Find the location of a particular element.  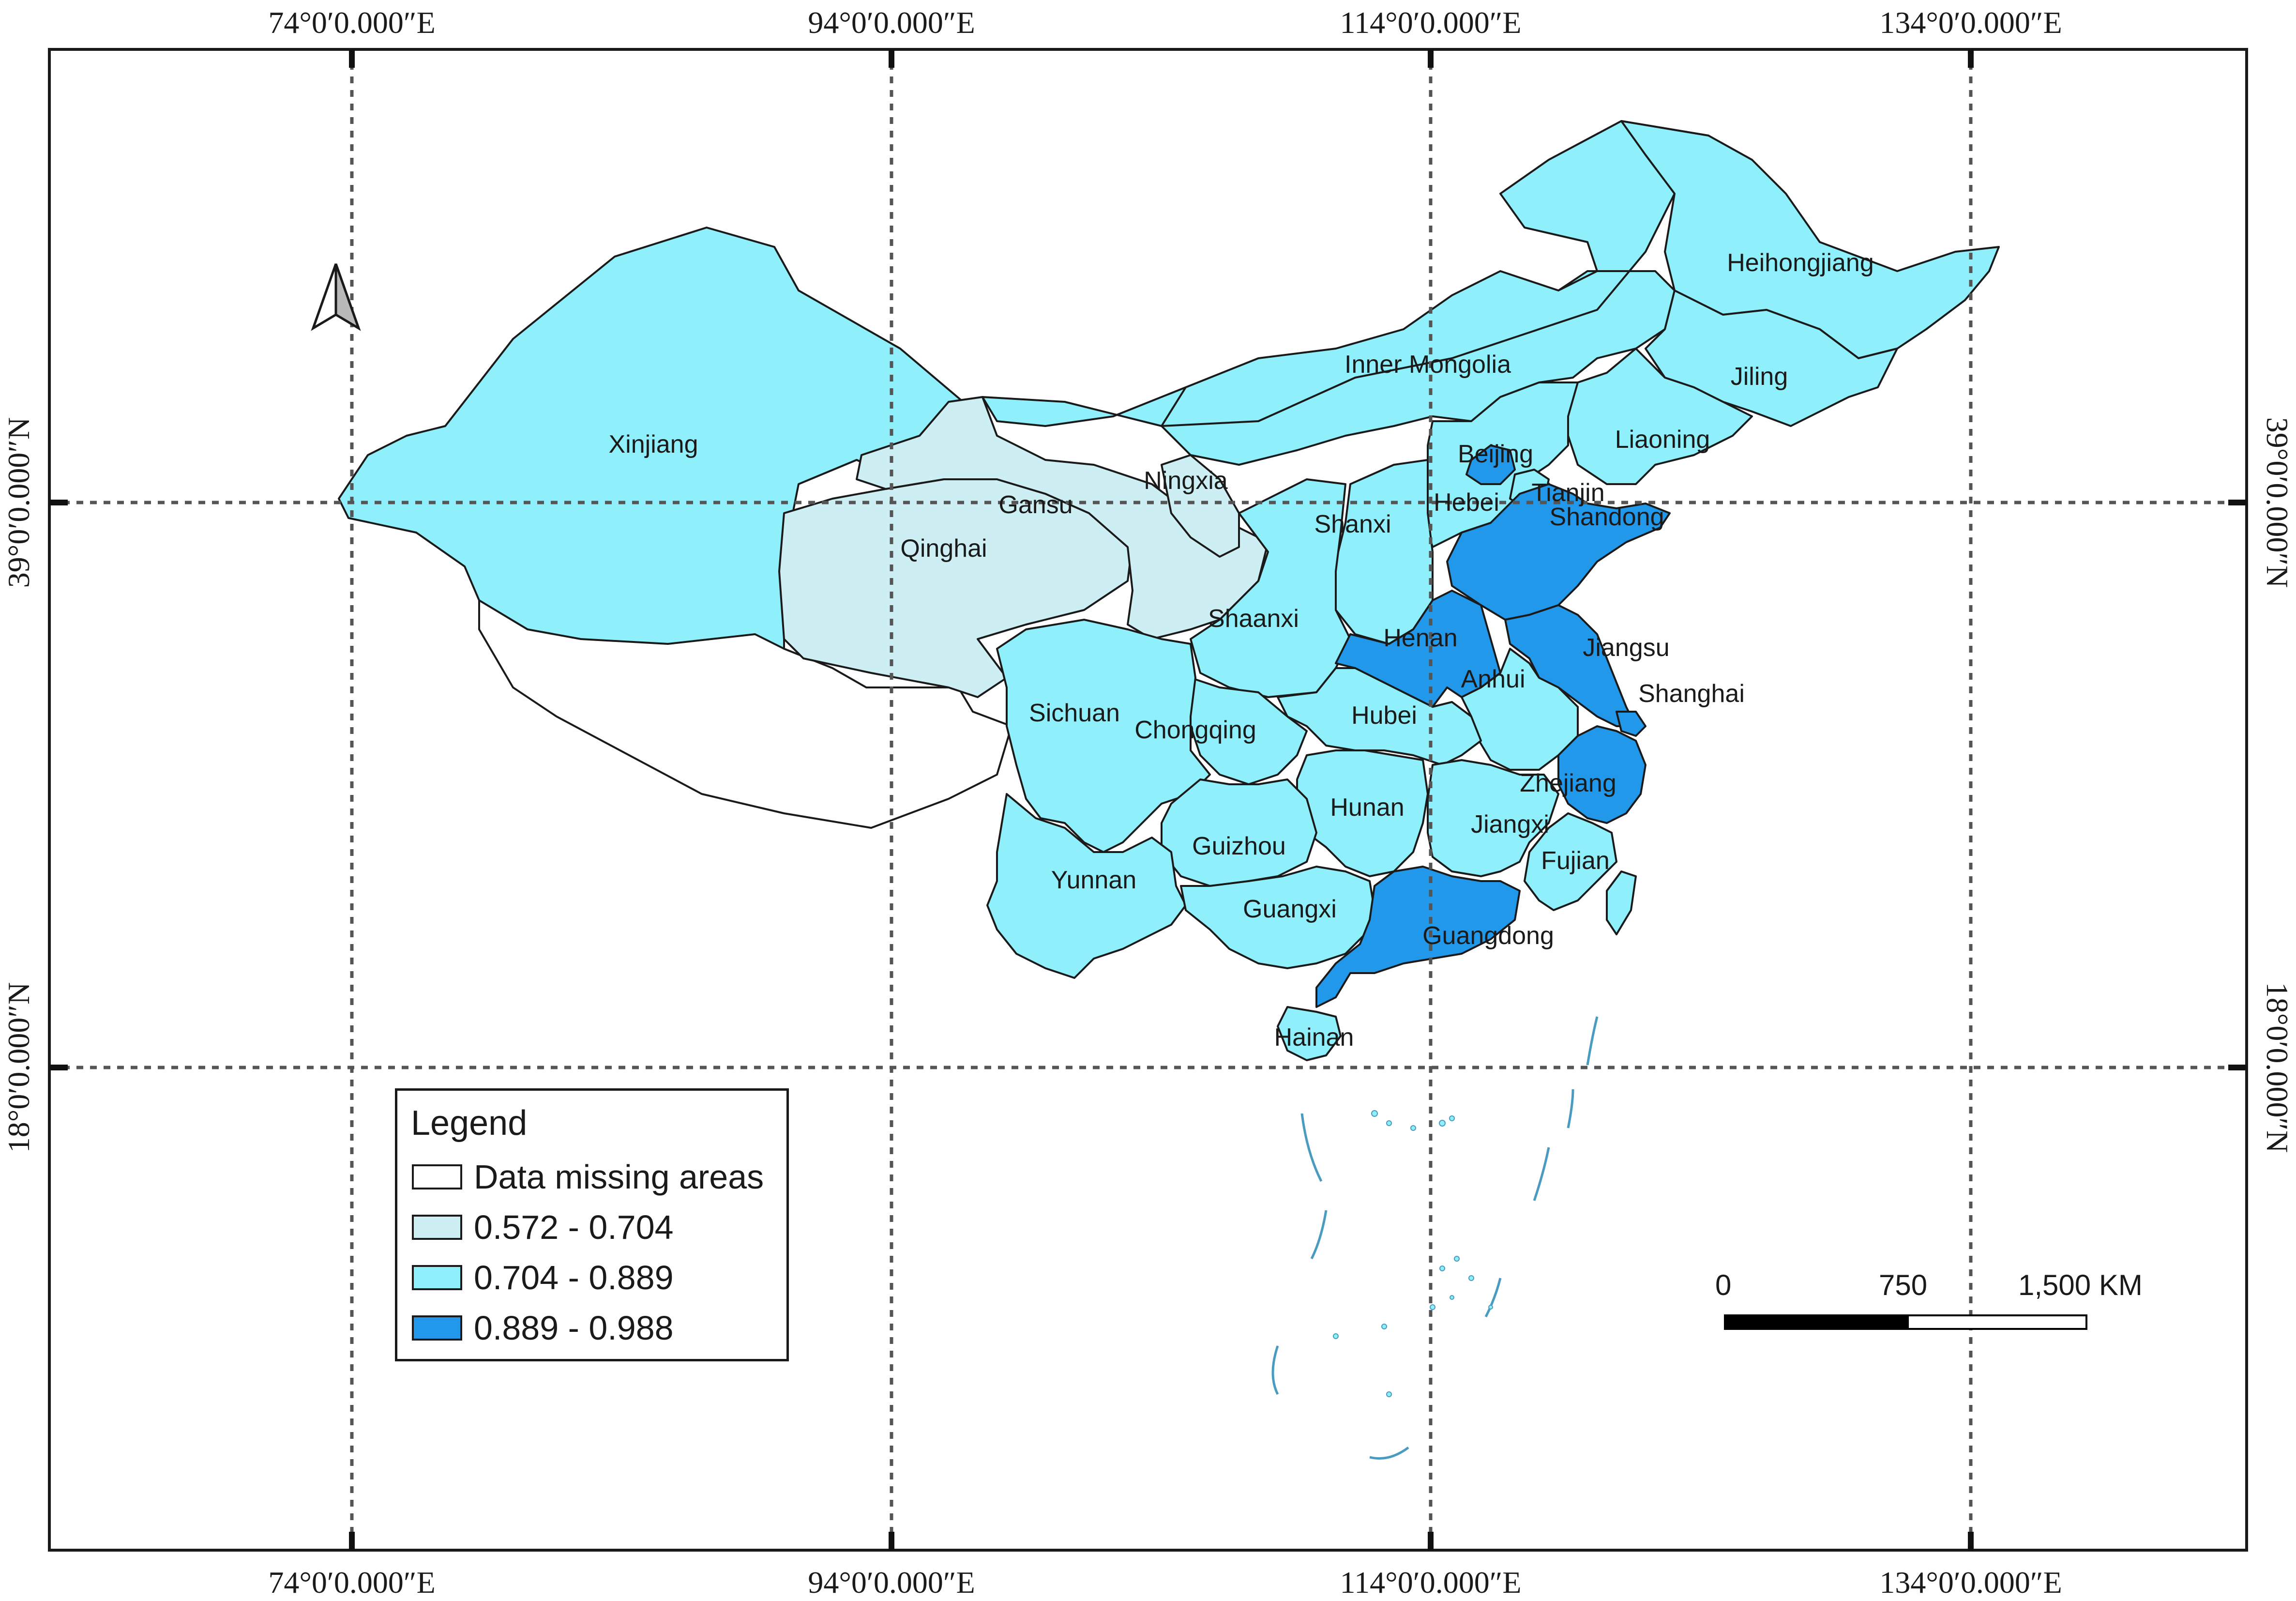

lon-label-top: 94°0′0.000″E is located at coordinates (891, 22).